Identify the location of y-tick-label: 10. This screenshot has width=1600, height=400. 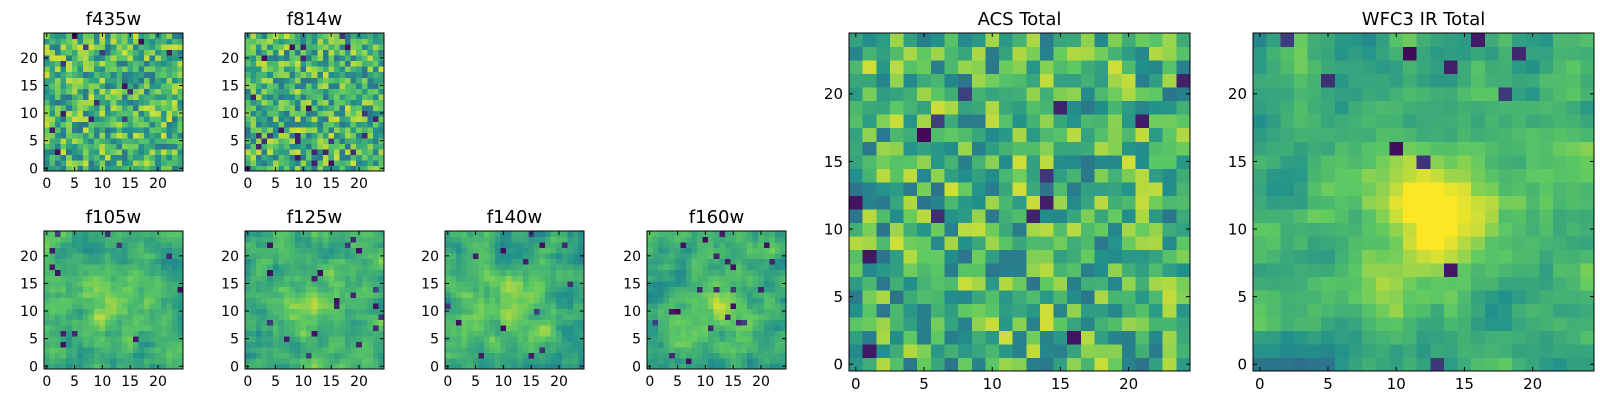
(29, 114).